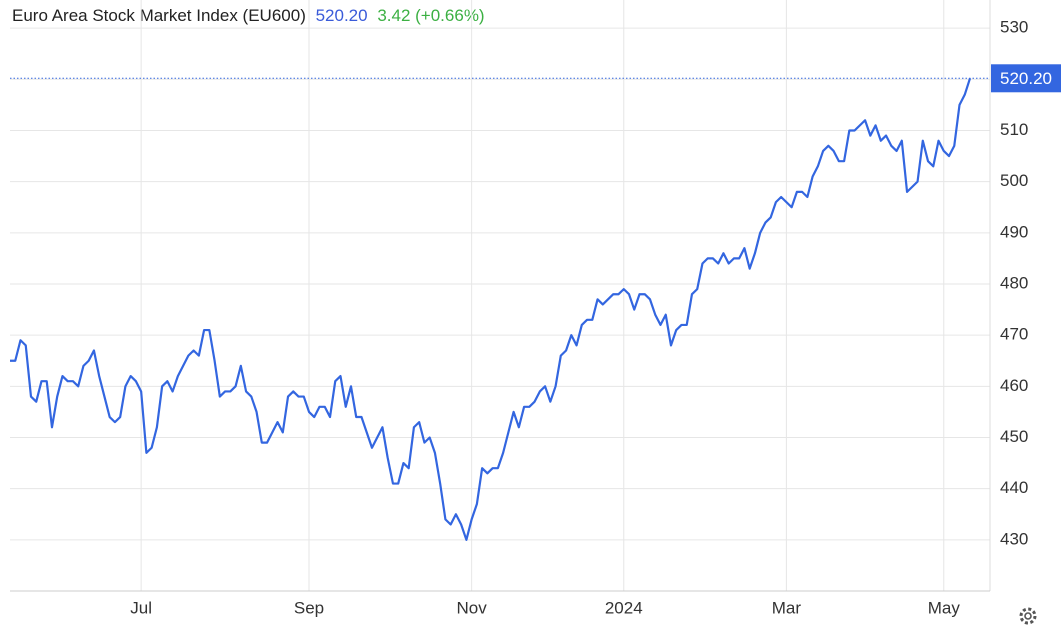 Image resolution: width=1061 pixels, height=635 pixels. I want to click on y-tick-label: 430, so click(1014, 538).